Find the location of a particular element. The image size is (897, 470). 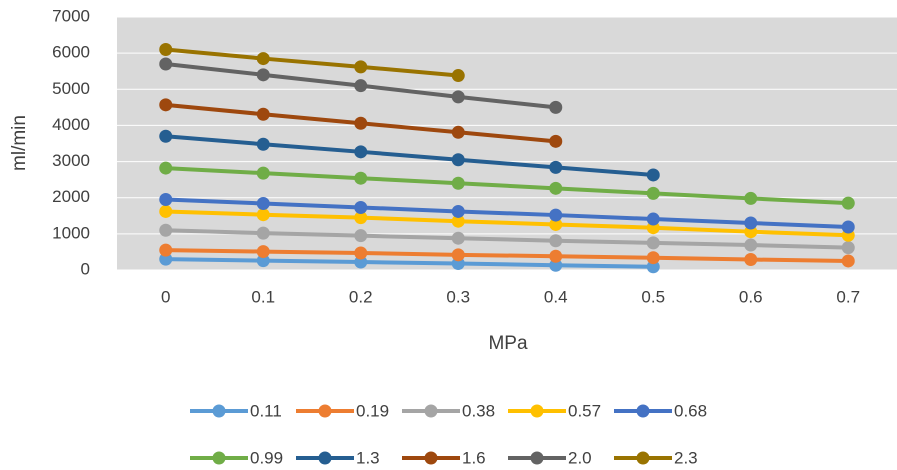

x-tick-label: 0.4 is located at coordinates (556, 296).